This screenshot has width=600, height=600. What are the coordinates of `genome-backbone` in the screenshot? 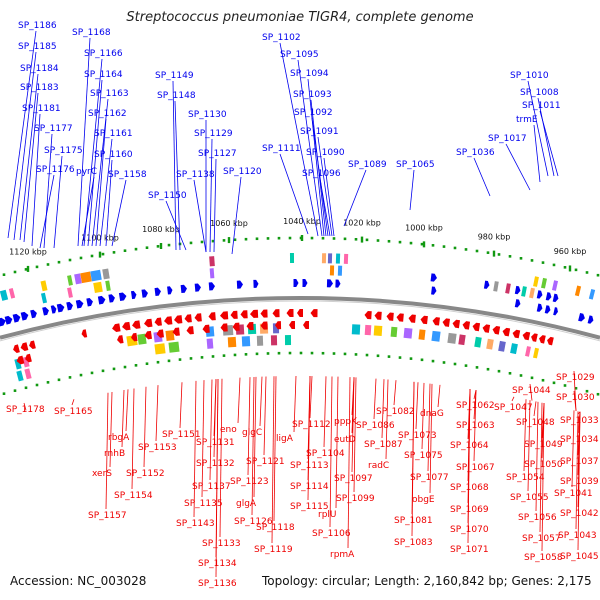 It's located at (300, 318).